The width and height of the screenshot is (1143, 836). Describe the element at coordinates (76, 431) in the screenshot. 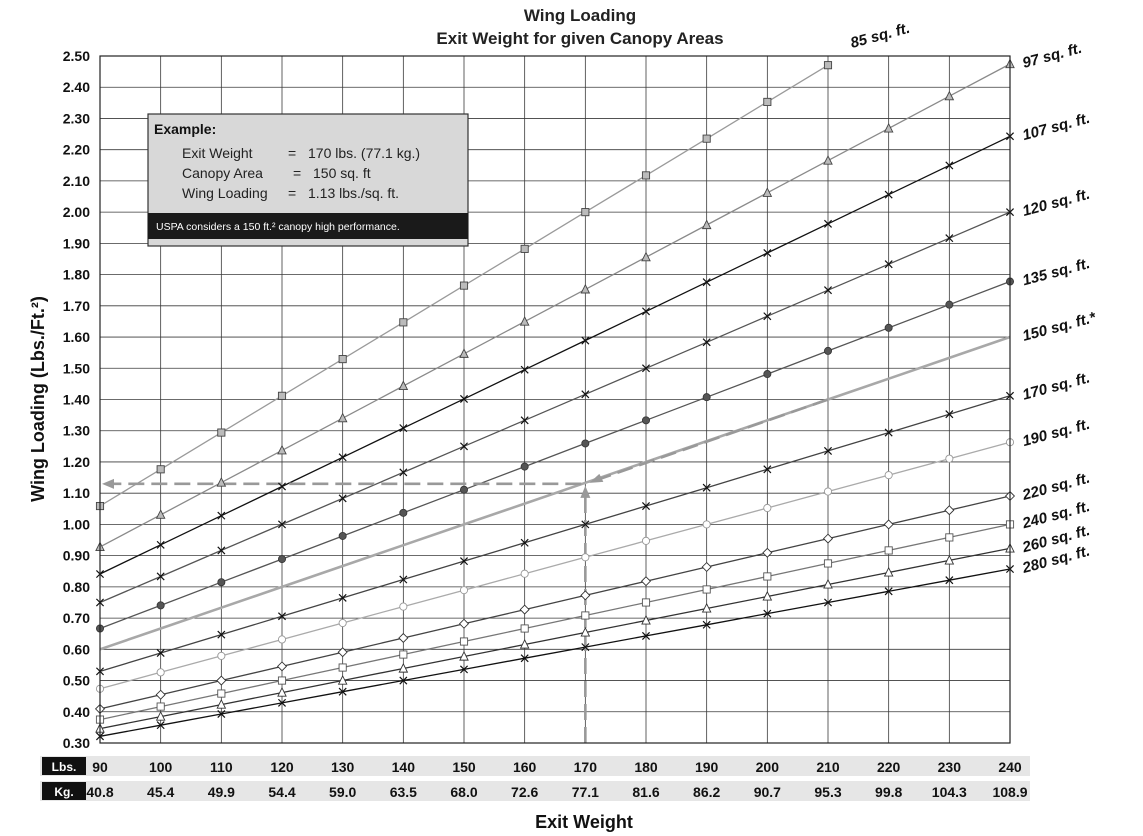

I see `y-tick-label: 1.30` at that location.